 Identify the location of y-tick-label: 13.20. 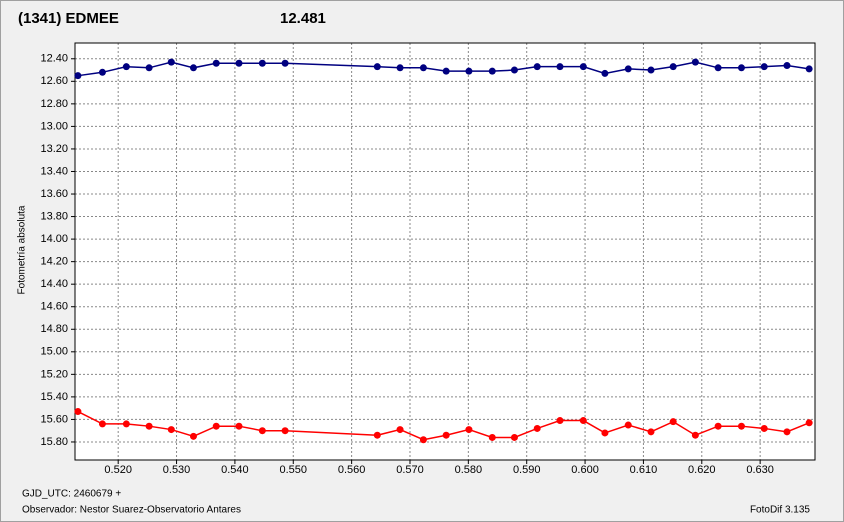
(54, 149).